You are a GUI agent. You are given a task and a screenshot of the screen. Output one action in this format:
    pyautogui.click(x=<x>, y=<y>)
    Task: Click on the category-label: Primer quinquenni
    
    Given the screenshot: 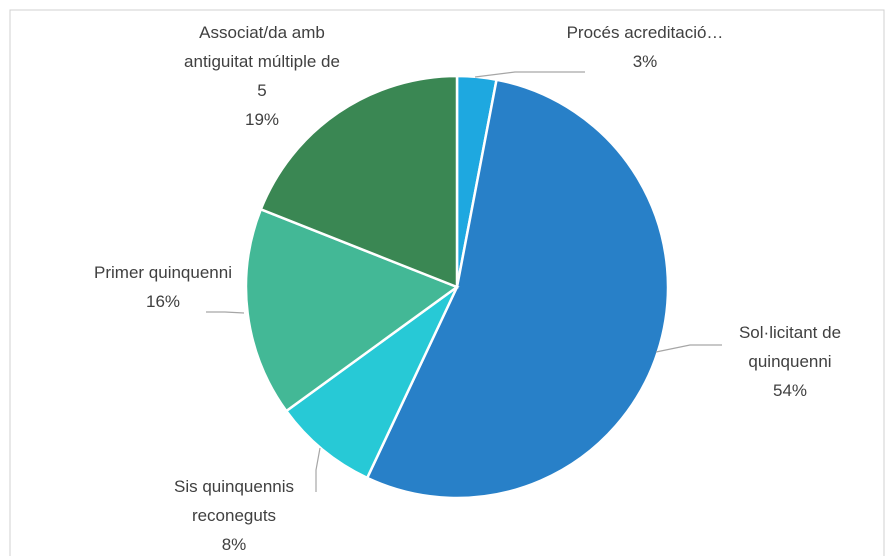 What is the action you would take?
    pyautogui.click(x=163, y=272)
    